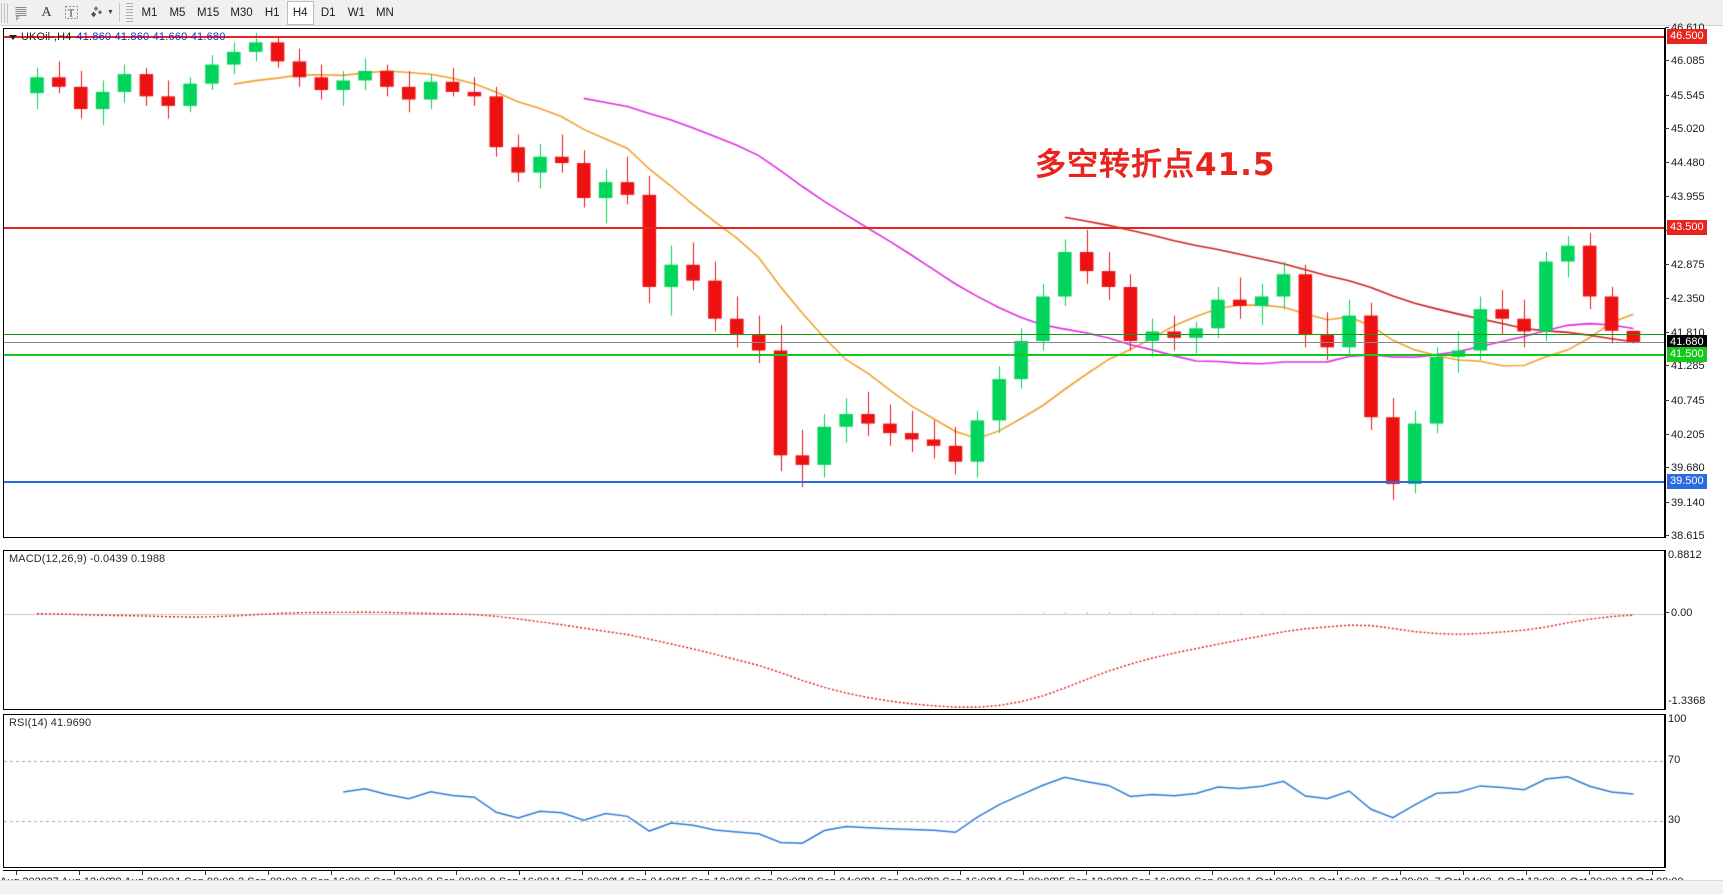  I want to click on timeframe-mn: MN, so click(384, 12).